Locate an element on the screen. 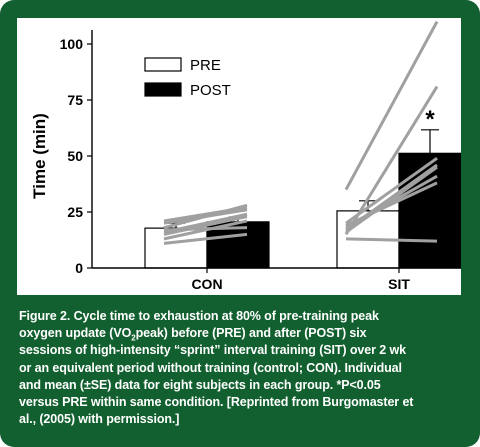  y-tick-label-25: 25 is located at coordinates (75, 212).